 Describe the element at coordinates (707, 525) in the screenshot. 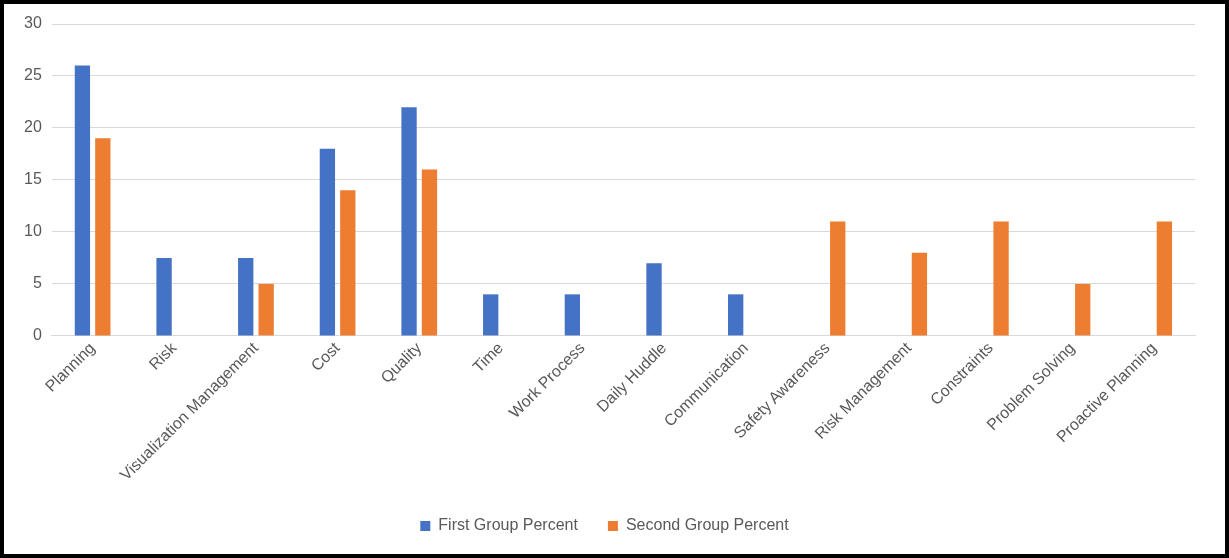

I see `legend-label: Second Group Percent` at that location.